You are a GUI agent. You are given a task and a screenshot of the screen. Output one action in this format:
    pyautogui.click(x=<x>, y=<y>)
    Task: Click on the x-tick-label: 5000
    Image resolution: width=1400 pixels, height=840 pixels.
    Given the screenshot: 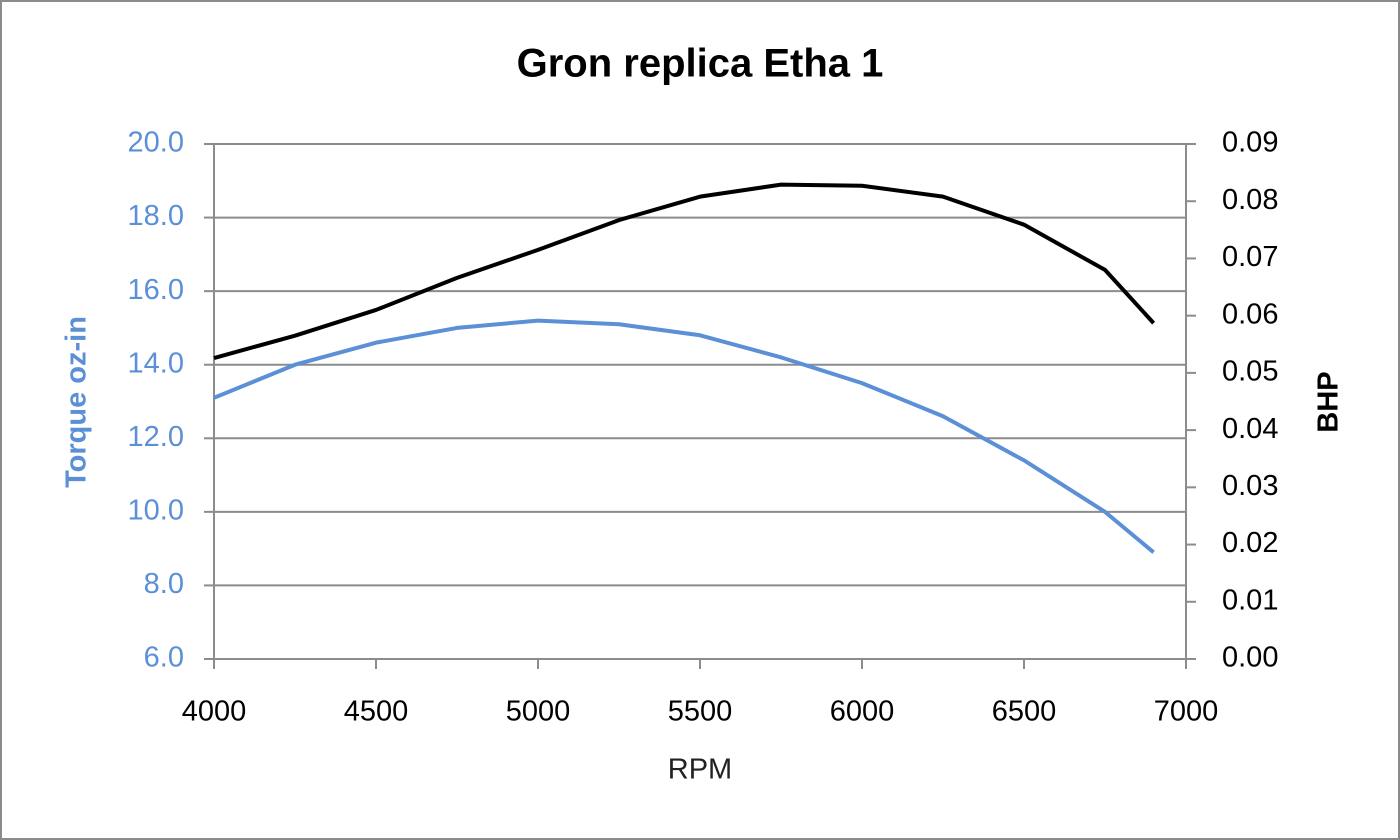 What is the action you would take?
    pyautogui.click(x=538, y=712)
    